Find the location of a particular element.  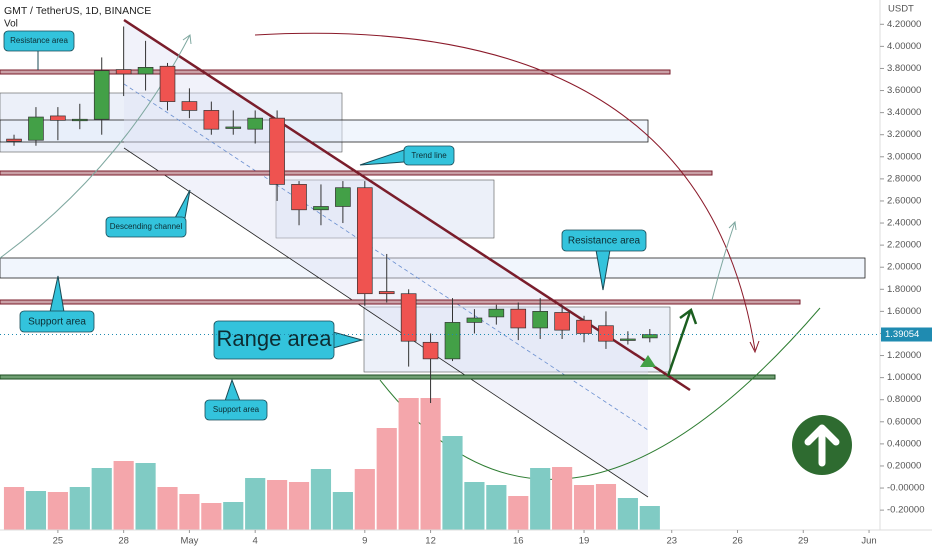

y-tick-label: 0.40000 is located at coordinates (904, 443).